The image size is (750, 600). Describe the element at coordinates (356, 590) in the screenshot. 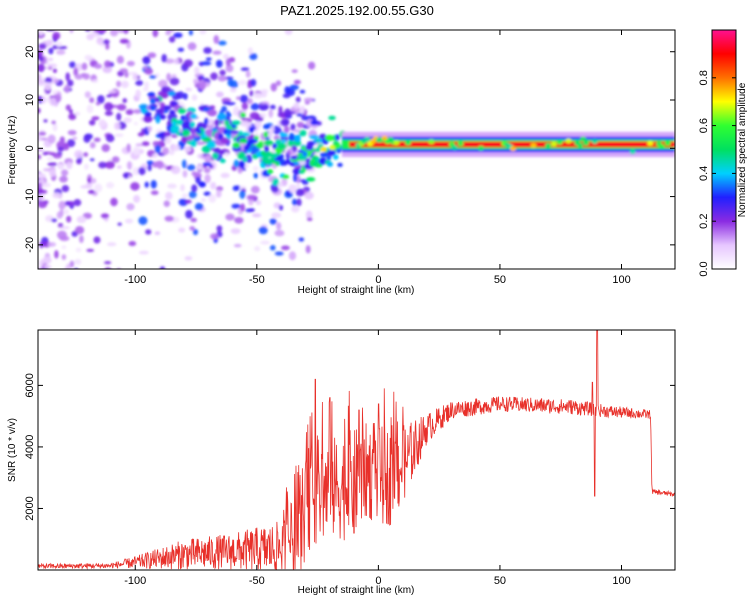

I see `snr-xlabel: Height of straight line (km)` at that location.